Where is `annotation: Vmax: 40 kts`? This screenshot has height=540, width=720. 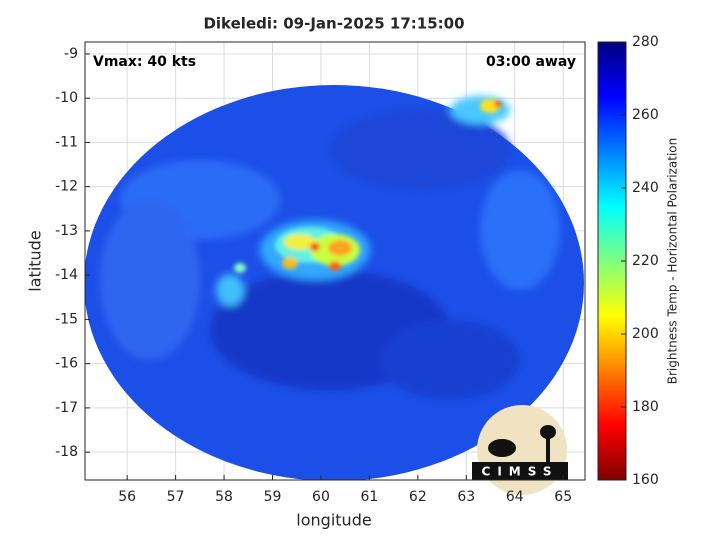
annotation: Vmax: 40 kts is located at coordinates (144, 62).